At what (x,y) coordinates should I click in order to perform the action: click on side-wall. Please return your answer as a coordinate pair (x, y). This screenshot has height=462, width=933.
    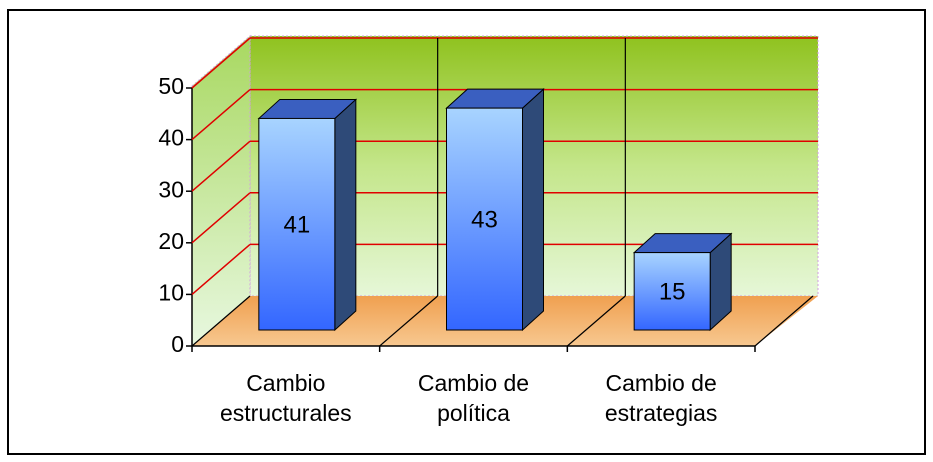
    Looking at the image, I should click on (221, 191).